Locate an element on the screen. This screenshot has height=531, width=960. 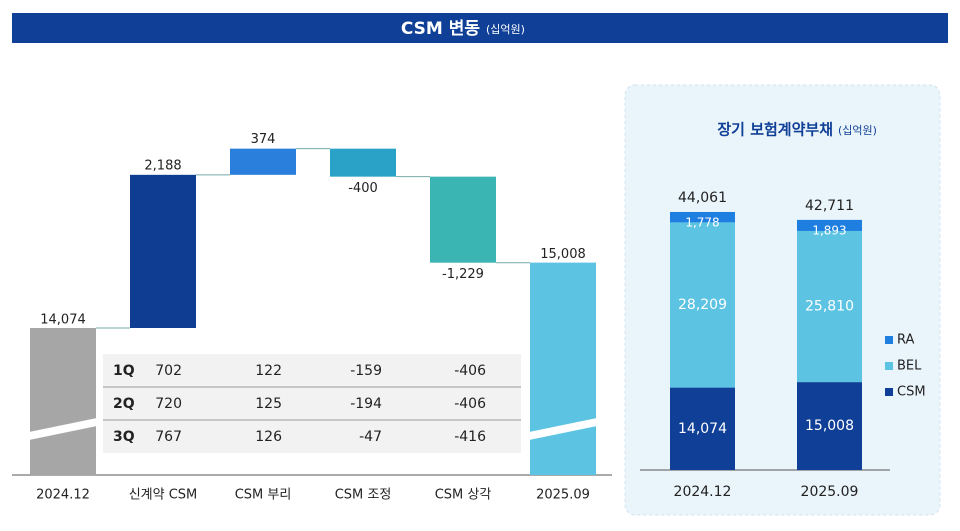
value-label: 2,188 is located at coordinates (162, 165).